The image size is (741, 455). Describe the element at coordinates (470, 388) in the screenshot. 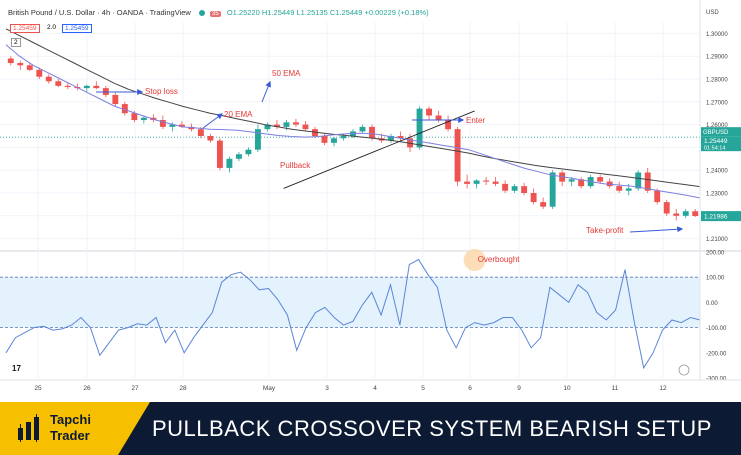

I see `time-tick-label: 6` at that location.